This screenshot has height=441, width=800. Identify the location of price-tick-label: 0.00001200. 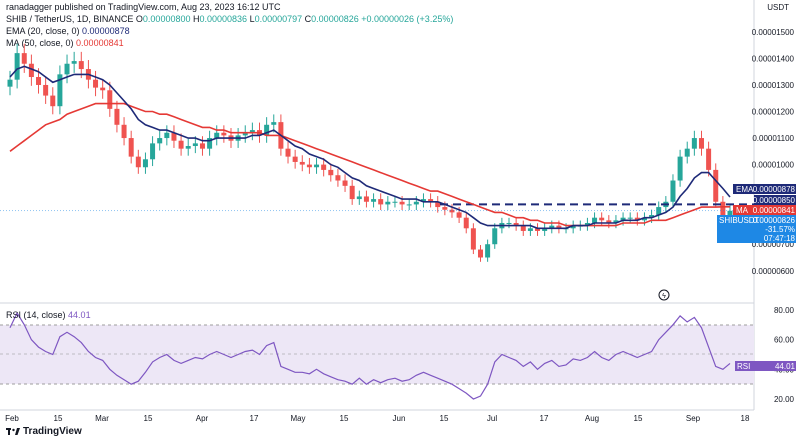
(773, 112).